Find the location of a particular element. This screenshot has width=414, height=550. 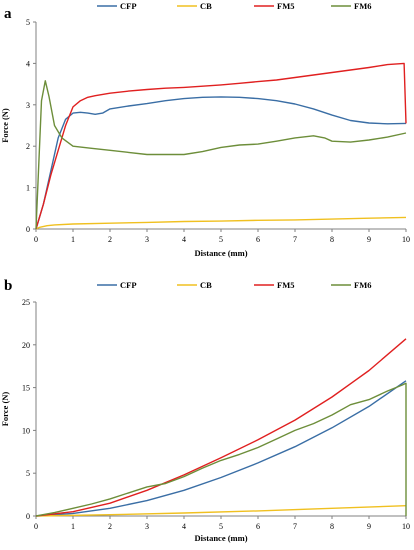

y-tick-label: 3 is located at coordinates (28, 105).